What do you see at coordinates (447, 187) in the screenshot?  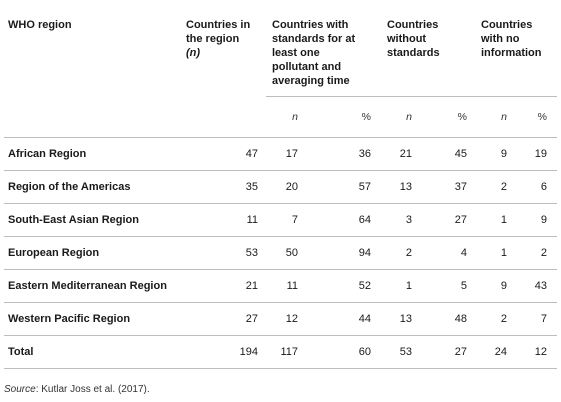 I see `cell-wo-pct: 37` at bounding box center [447, 187].